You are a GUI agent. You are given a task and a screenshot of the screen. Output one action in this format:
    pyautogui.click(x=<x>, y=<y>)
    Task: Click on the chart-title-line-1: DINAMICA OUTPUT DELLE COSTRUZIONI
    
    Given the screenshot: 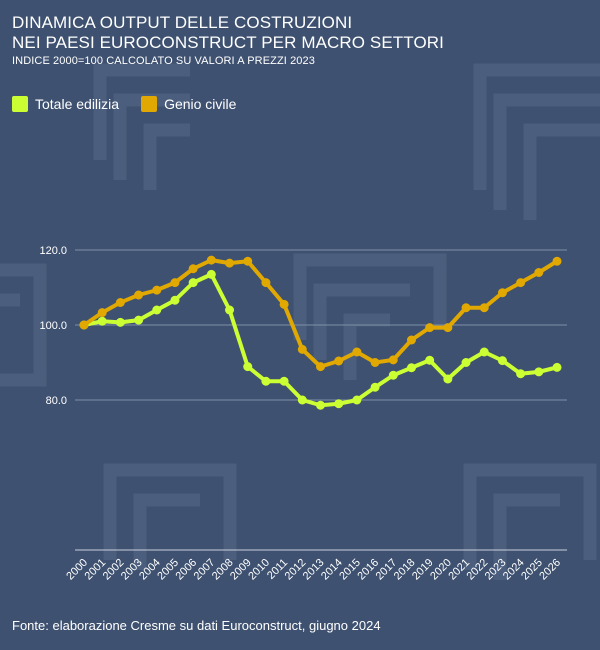 What is the action you would take?
    pyautogui.click(x=182, y=22)
    